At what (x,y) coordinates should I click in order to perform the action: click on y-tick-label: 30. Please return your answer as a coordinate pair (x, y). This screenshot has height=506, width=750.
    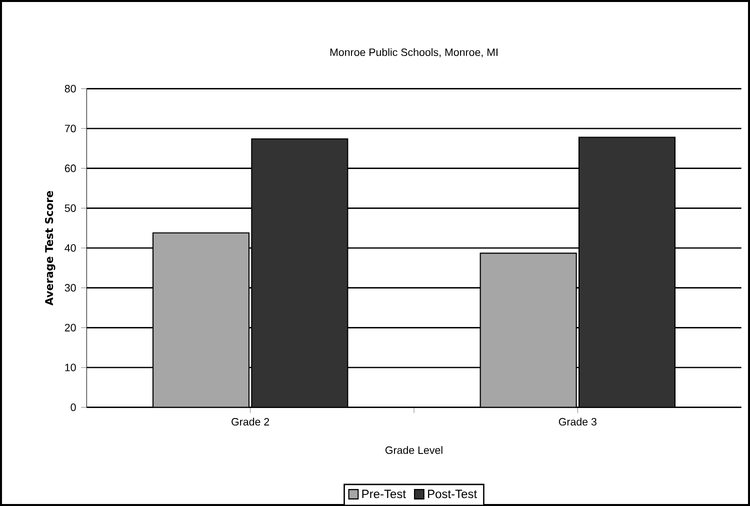
    Looking at the image, I should click on (70, 288).